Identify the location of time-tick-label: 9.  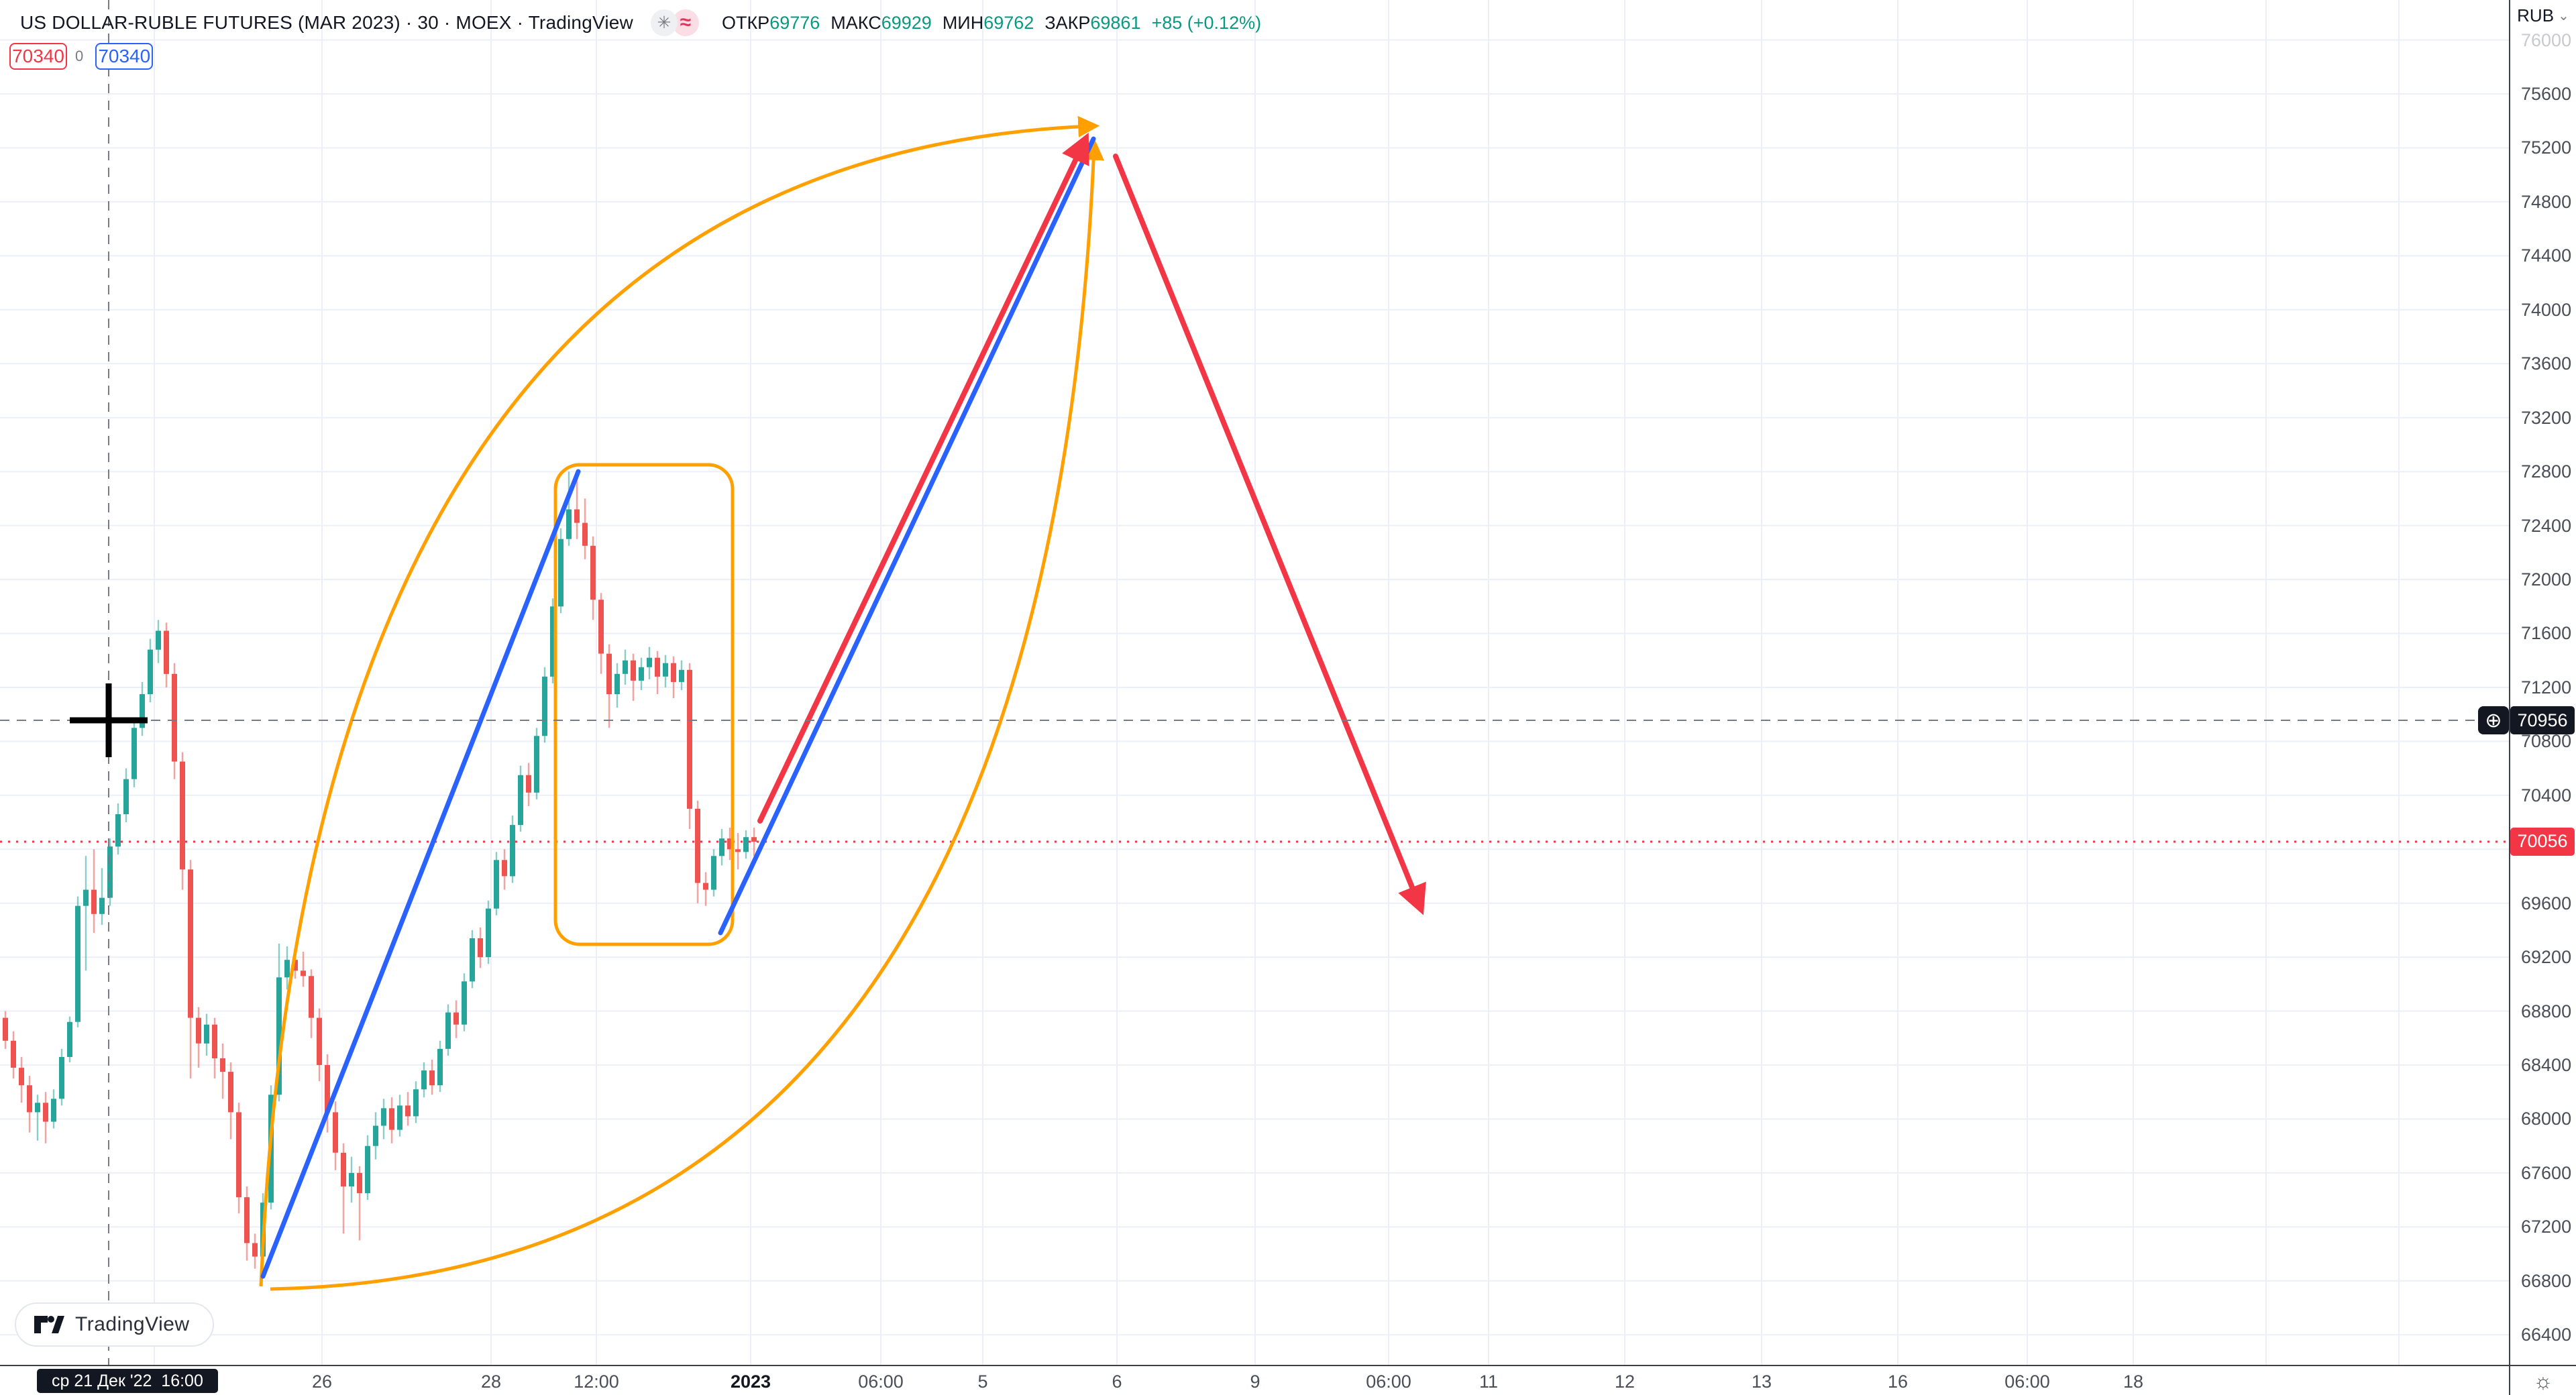
(1255, 1382).